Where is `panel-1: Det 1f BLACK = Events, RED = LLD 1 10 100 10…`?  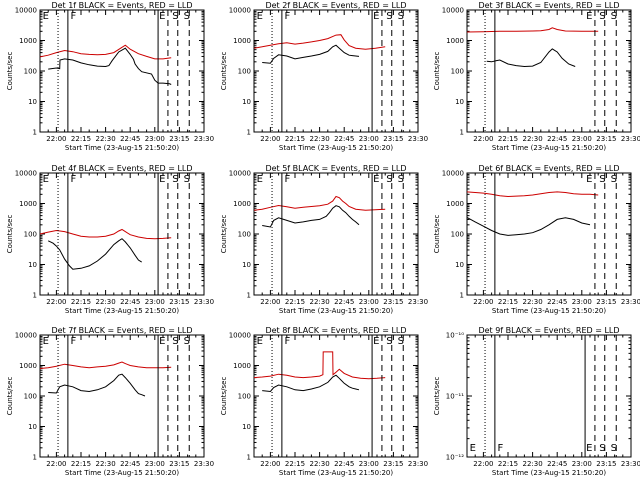 panel-1: Det 1f BLACK = Events, RED = LLD 1 10 100 10… is located at coordinates (110, 76).